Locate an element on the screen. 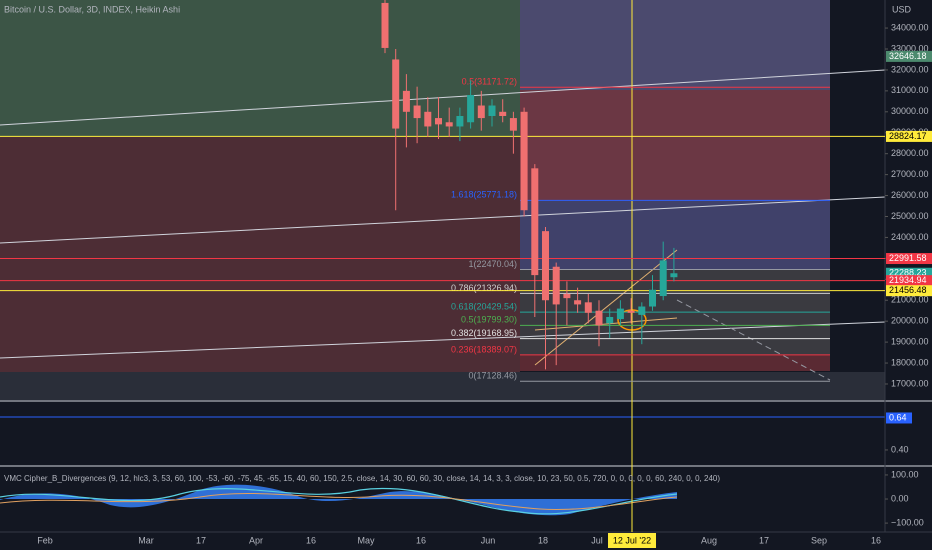  wave-area is located at coordinates (338, 500).